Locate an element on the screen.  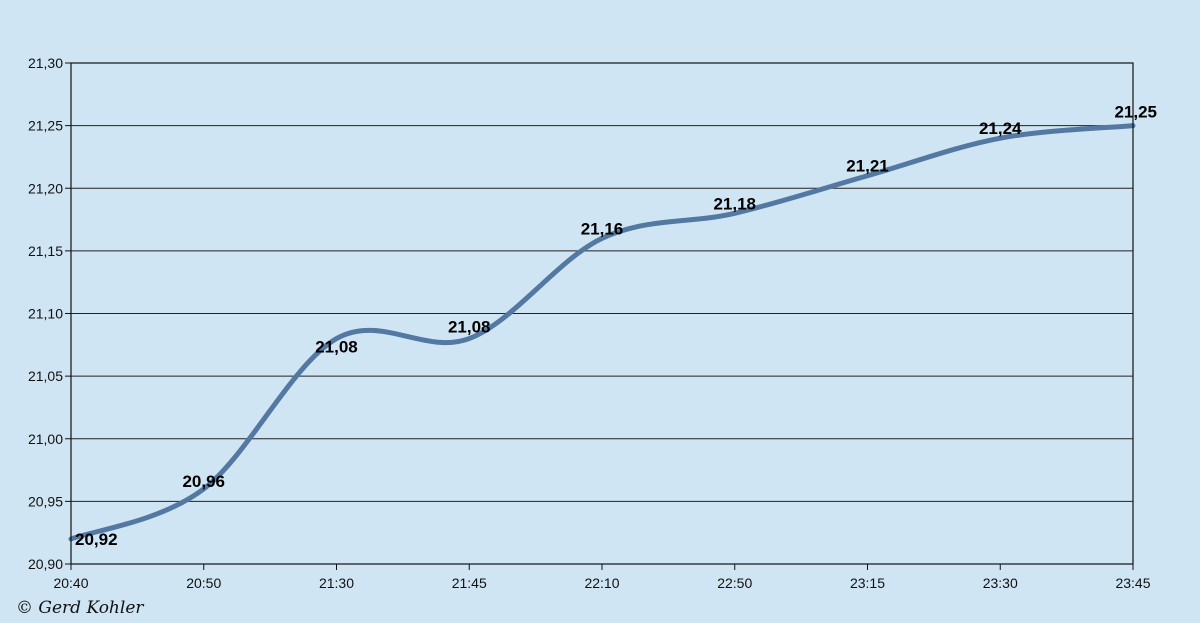
data-label: 21,16 is located at coordinates (602, 228).